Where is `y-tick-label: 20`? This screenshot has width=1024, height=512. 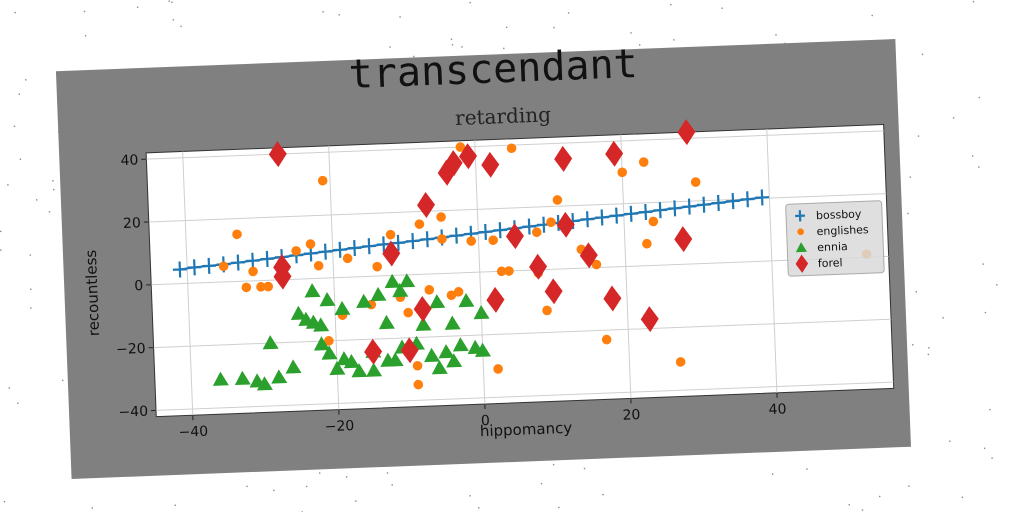
y-tick-label: 20 is located at coordinates (132, 223).